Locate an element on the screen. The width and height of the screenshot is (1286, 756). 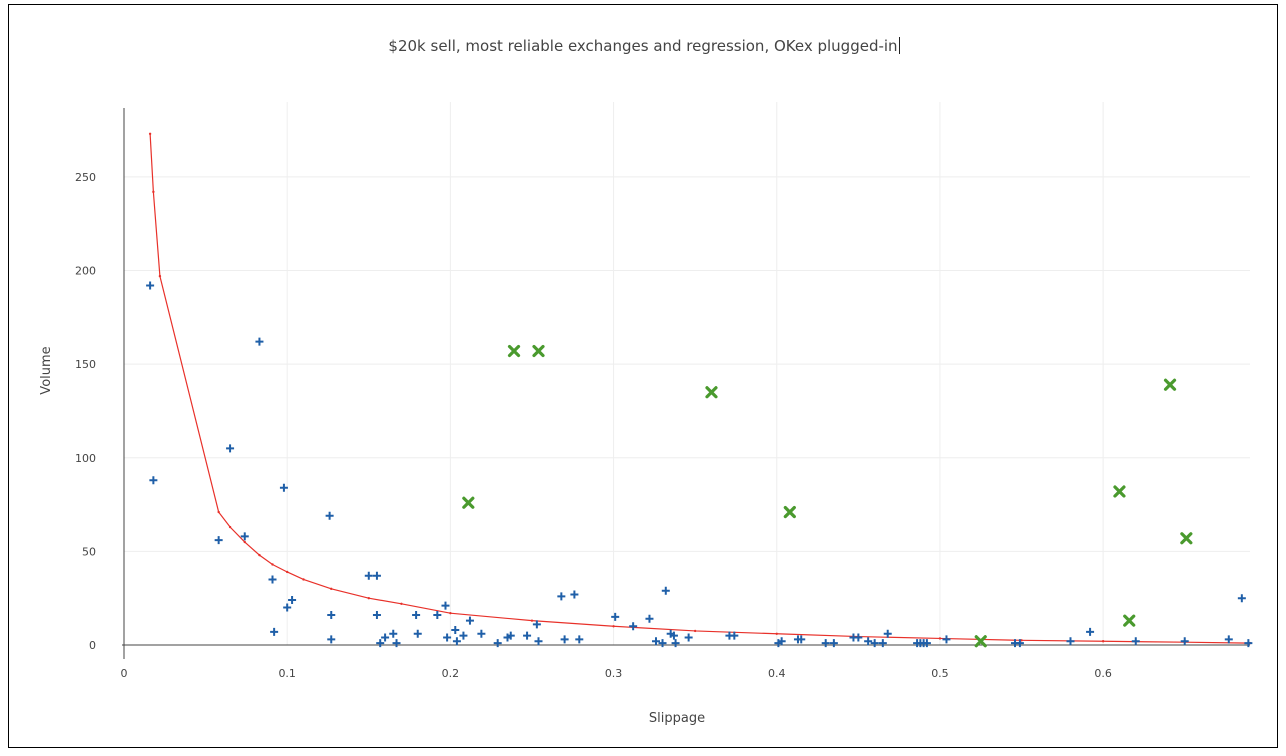
y-tick-label: 100 is located at coordinates (85, 458).